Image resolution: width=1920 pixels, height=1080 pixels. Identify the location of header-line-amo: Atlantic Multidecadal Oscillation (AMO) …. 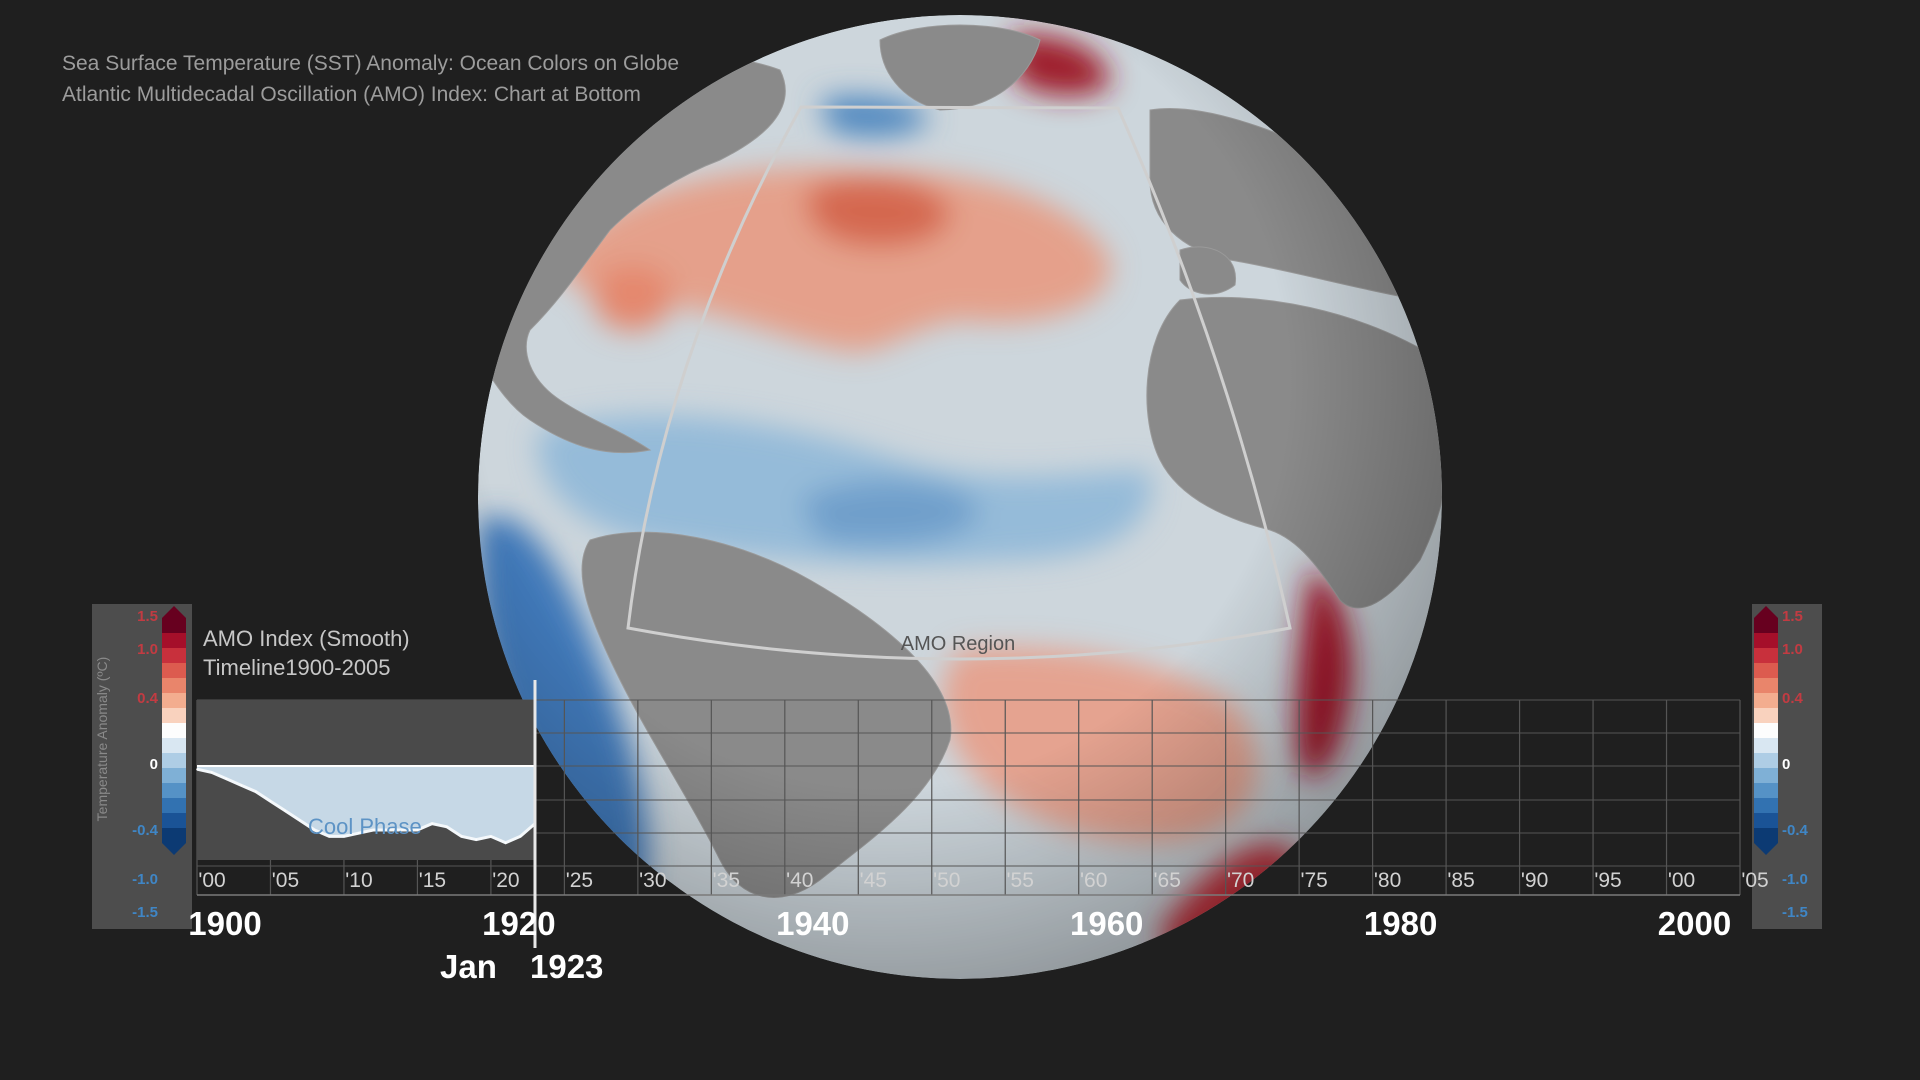
(370, 94).